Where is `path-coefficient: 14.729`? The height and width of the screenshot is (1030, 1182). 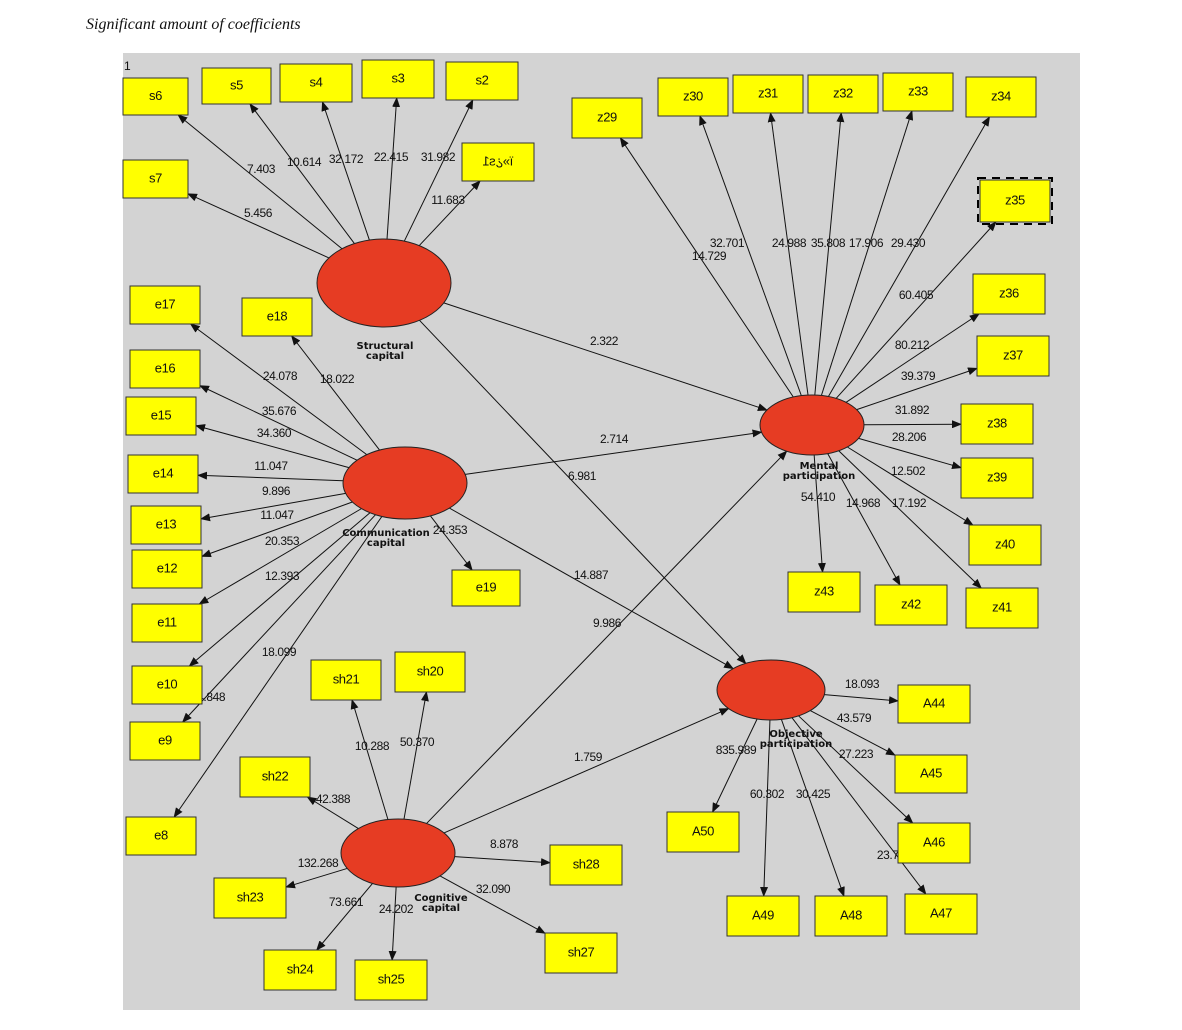 path-coefficient: 14.729 is located at coordinates (709, 256).